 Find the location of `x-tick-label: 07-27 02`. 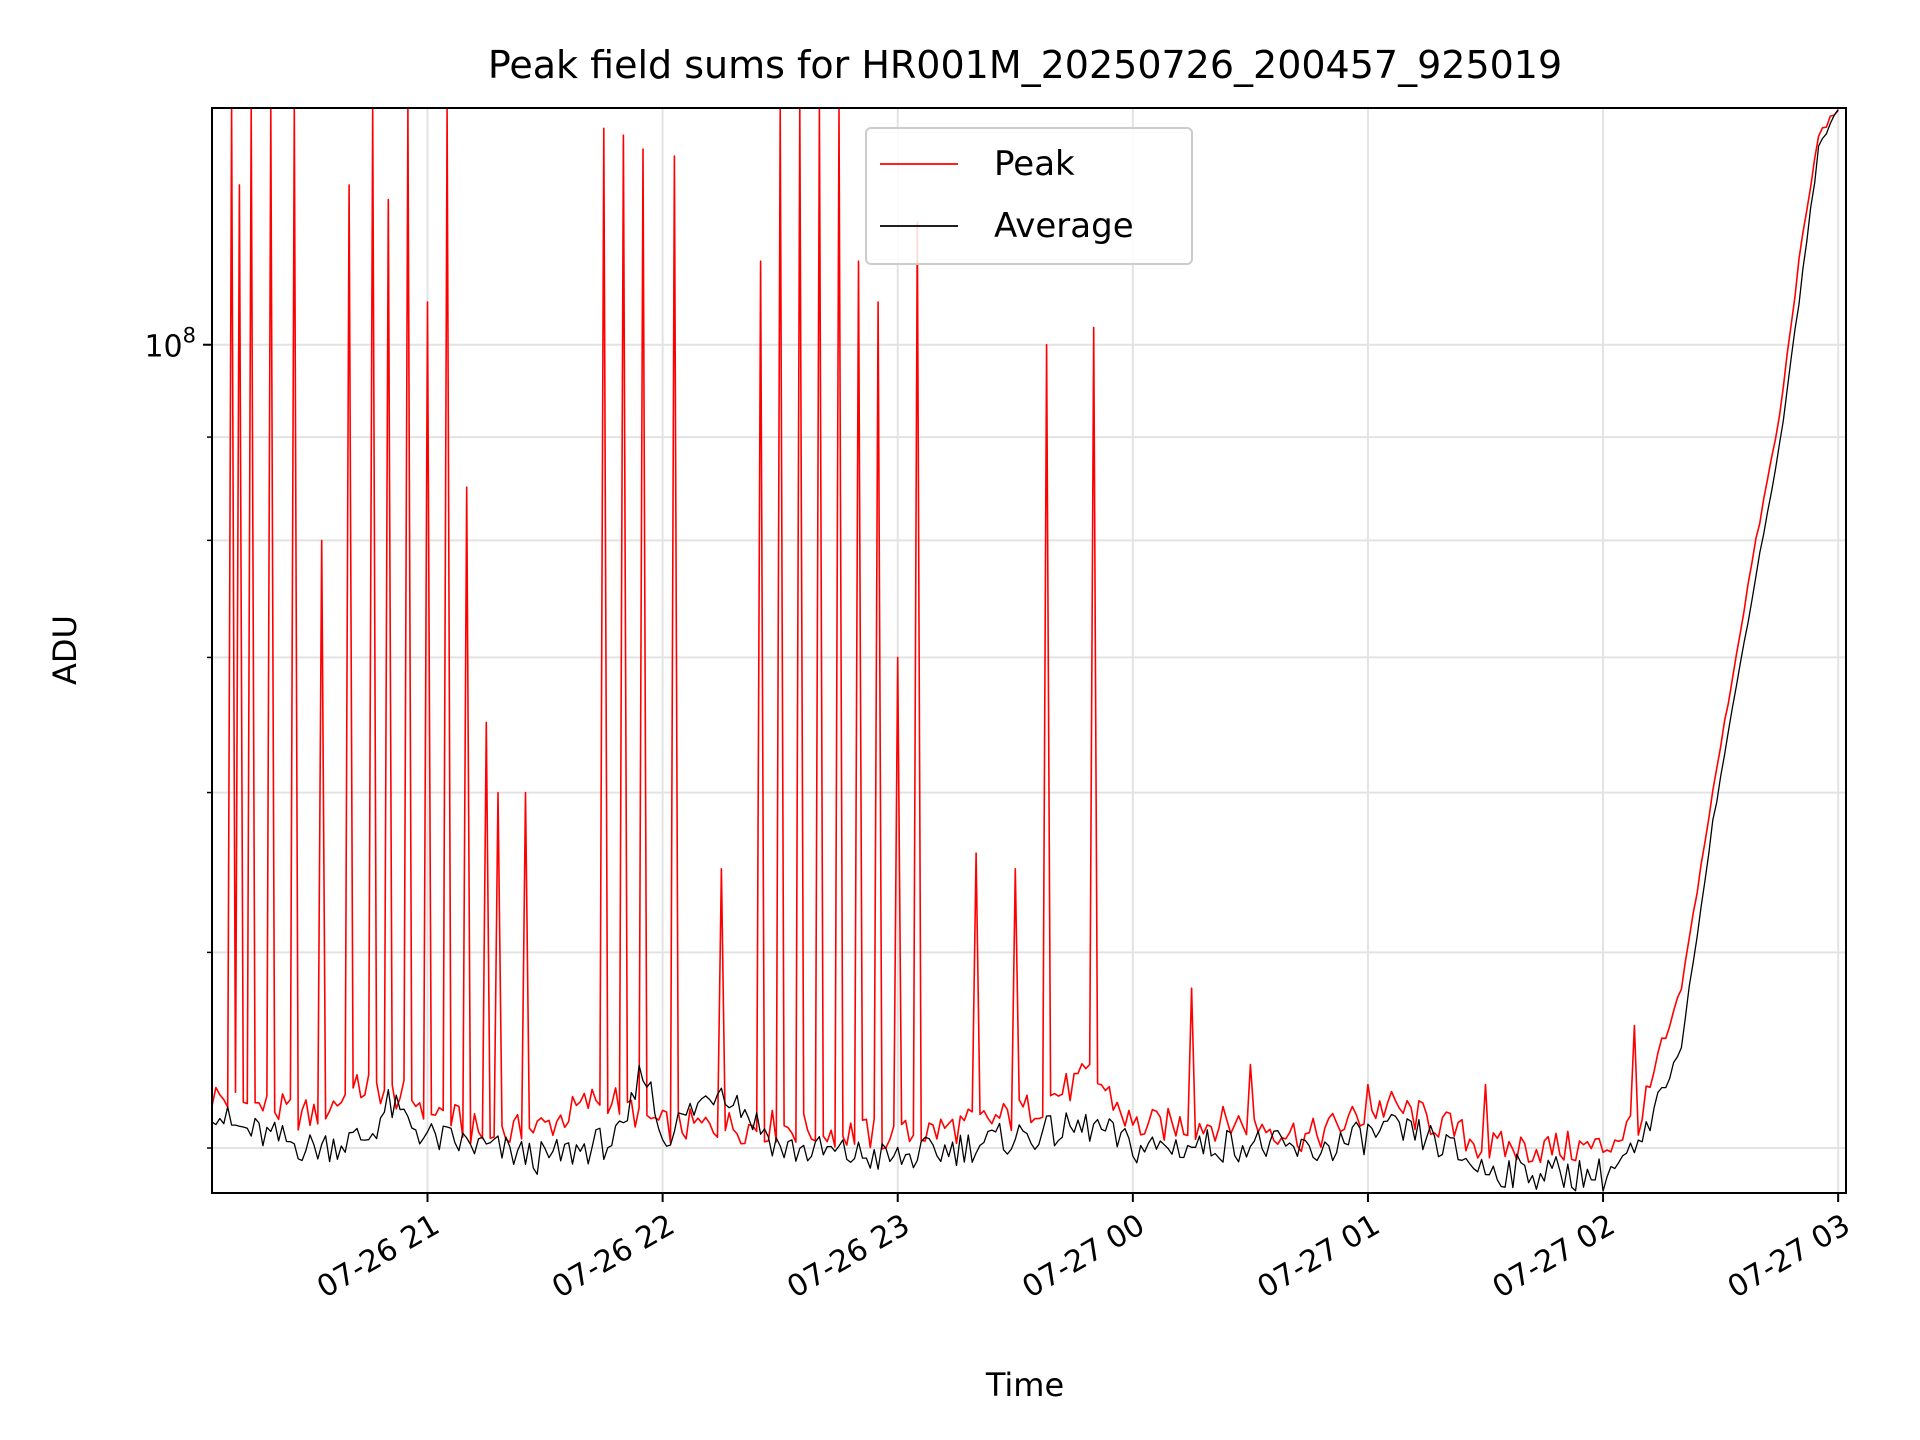

x-tick-label: 07-27 02 is located at coordinates (1554, 1257).